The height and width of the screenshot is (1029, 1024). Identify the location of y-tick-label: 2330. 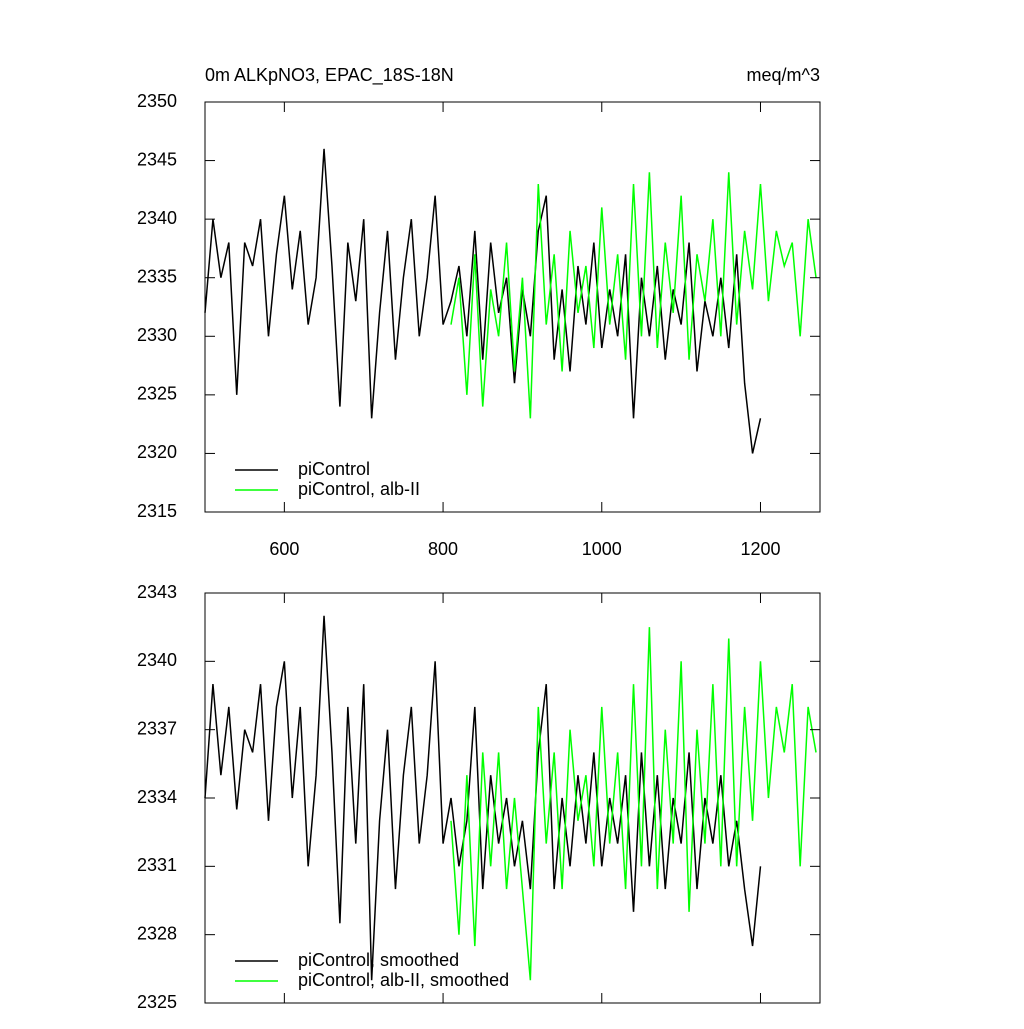
(157, 335).